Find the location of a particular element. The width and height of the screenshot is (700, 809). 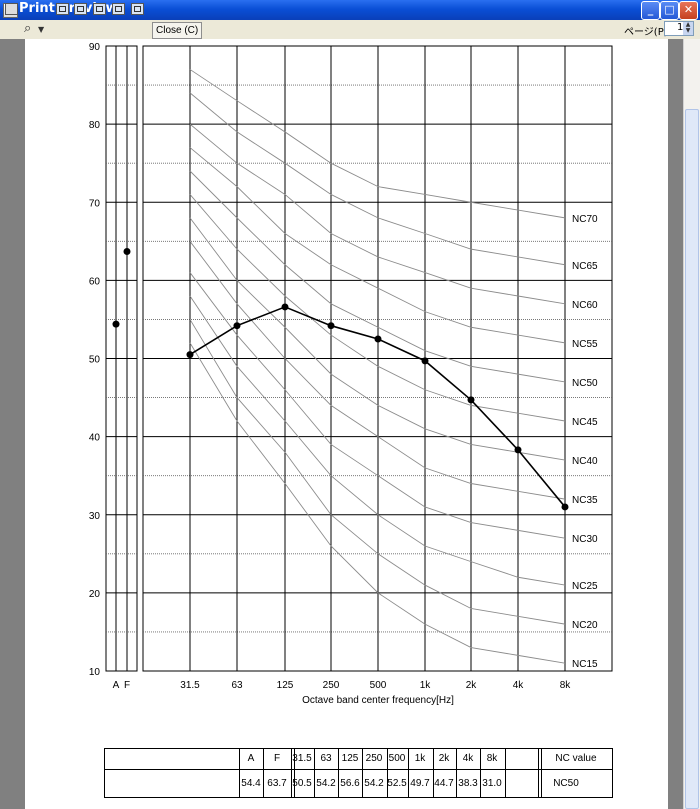

nc-curve-nc70 is located at coordinates (377, 144).